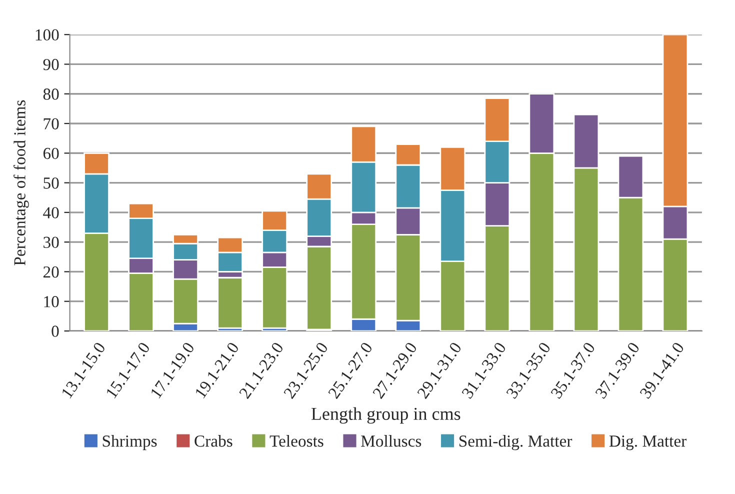 The height and width of the screenshot is (494, 735). Describe the element at coordinates (47, 35) in the screenshot. I see `y-tick-label: 100` at that location.